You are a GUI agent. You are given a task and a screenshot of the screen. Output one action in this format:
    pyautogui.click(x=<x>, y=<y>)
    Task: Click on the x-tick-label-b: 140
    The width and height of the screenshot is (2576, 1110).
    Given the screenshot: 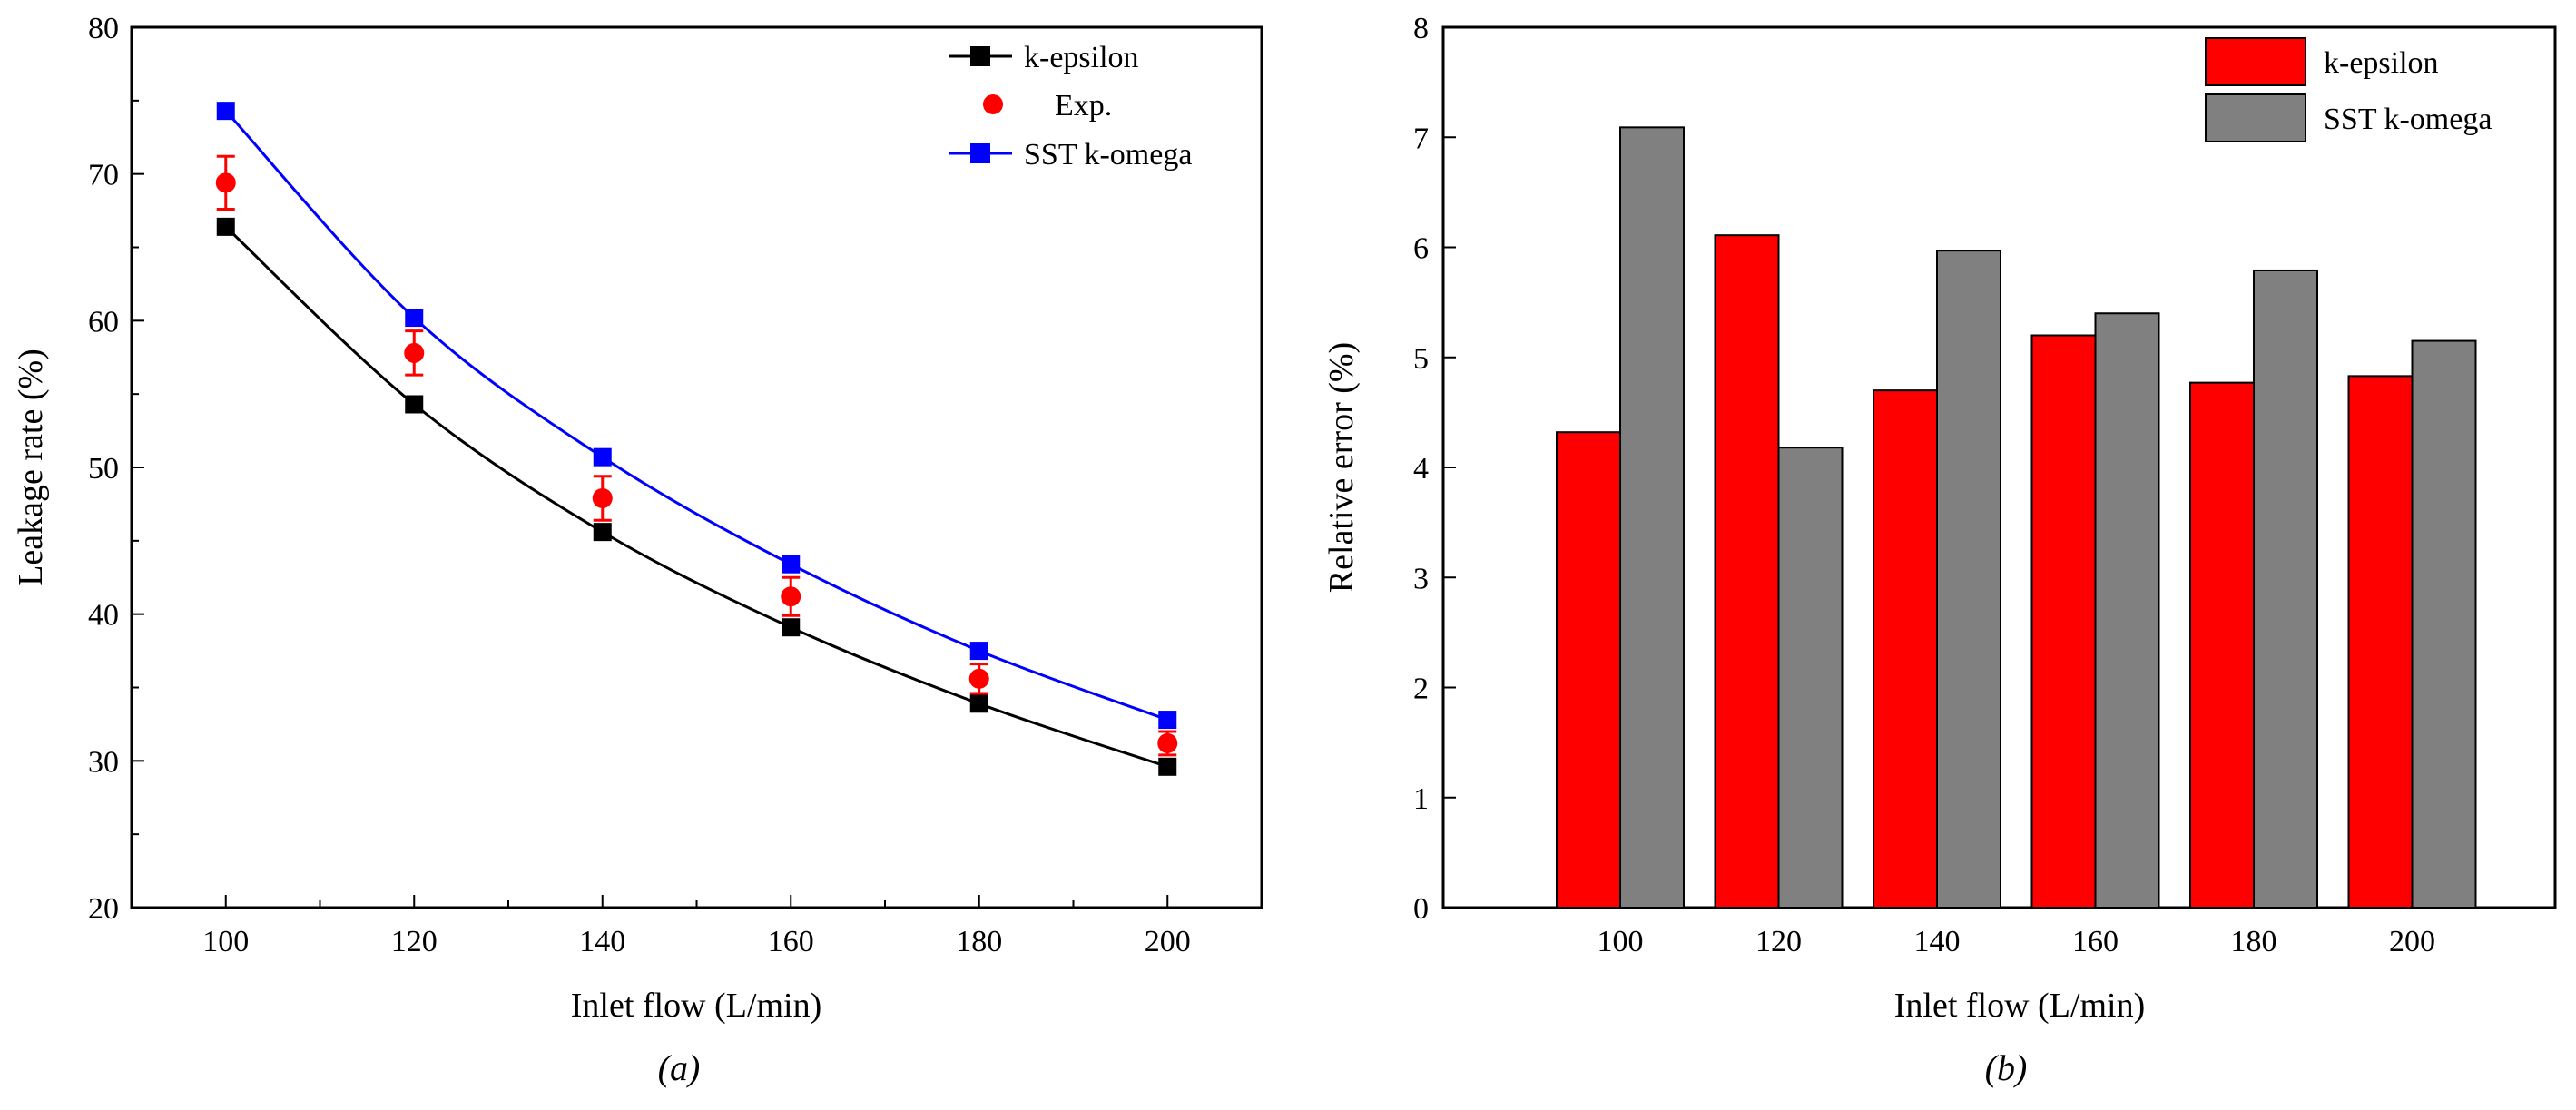 What is the action you would take?
    pyautogui.click(x=1937, y=941)
    